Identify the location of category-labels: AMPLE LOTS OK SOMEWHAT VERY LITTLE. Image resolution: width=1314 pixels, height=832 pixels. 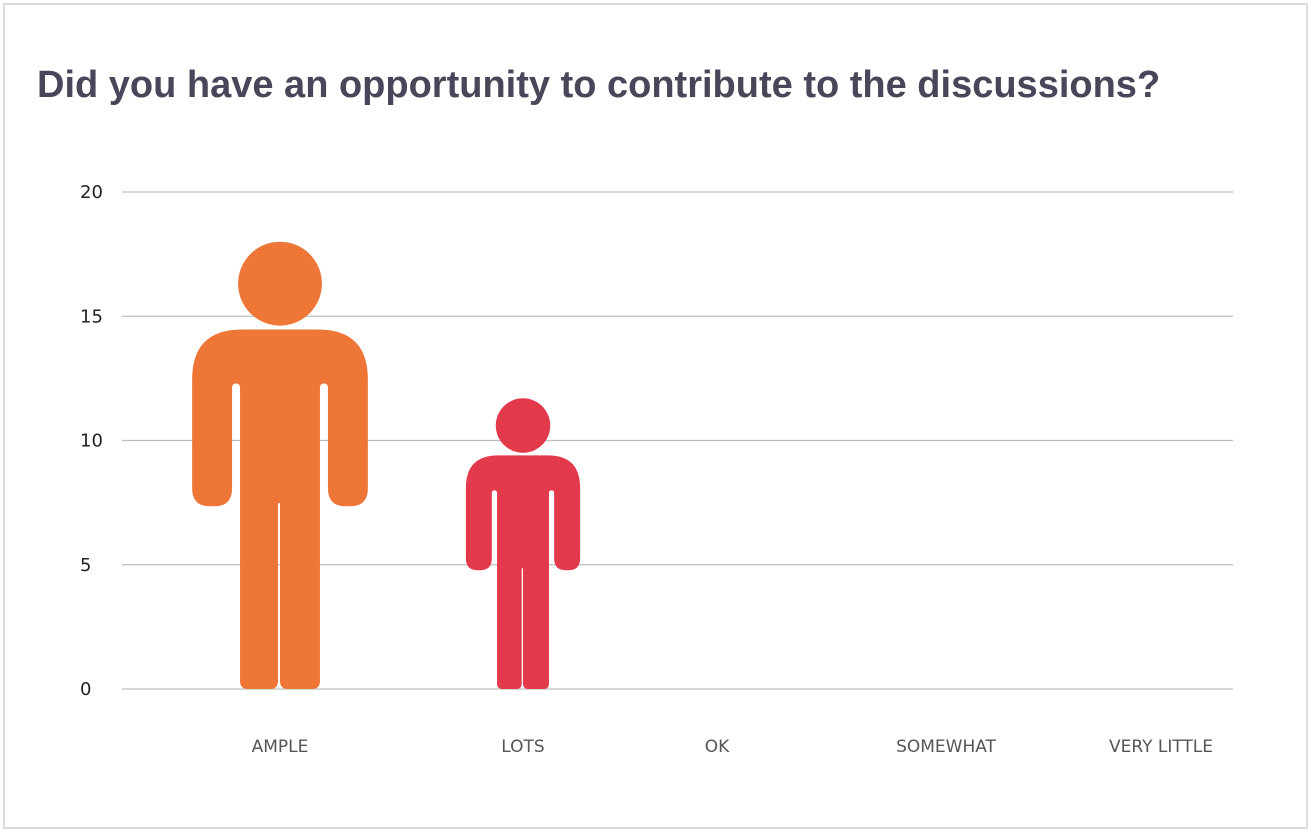
(732, 747).